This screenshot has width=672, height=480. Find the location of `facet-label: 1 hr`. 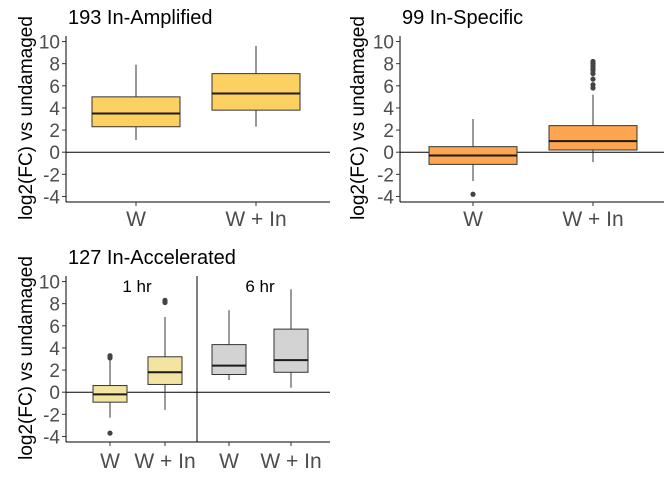

facet-label: 1 hr is located at coordinates (137, 286).